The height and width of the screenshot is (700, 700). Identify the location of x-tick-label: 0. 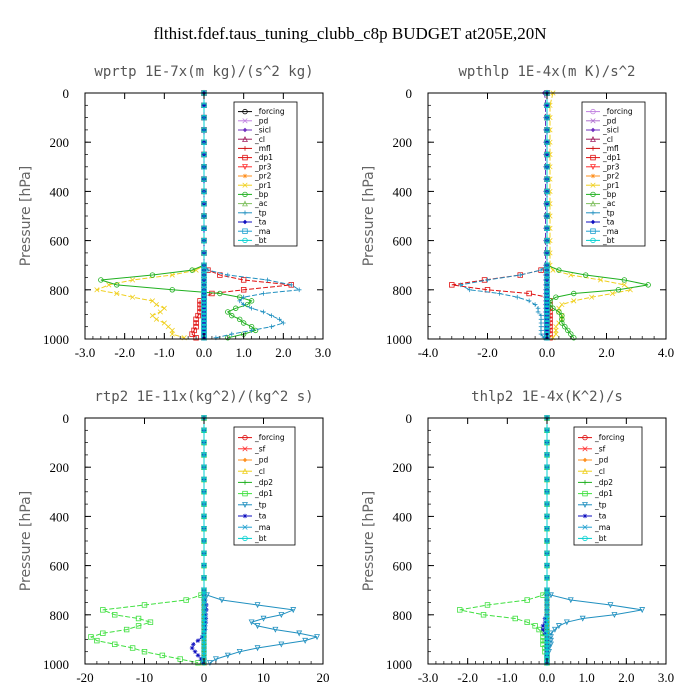
(204, 677).